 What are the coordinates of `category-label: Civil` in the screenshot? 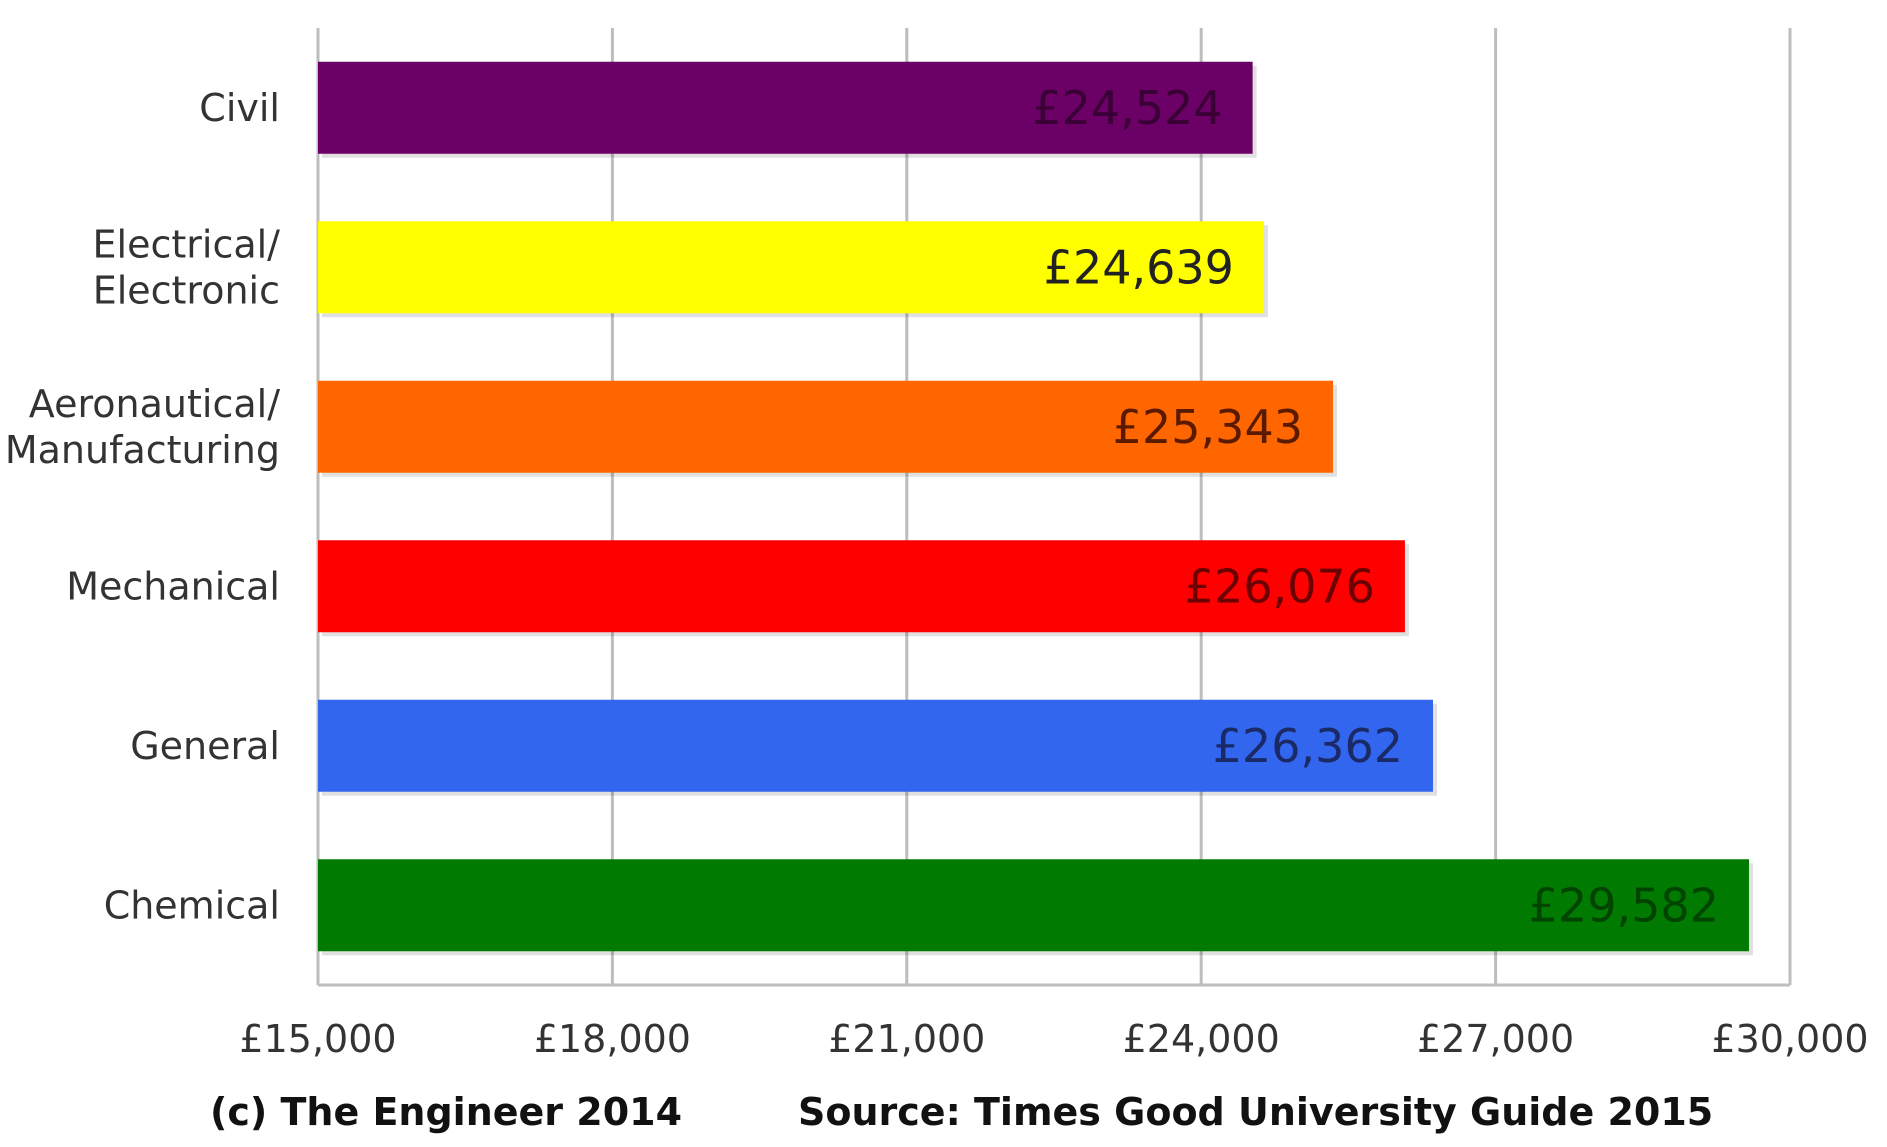 It's located at (239, 108).